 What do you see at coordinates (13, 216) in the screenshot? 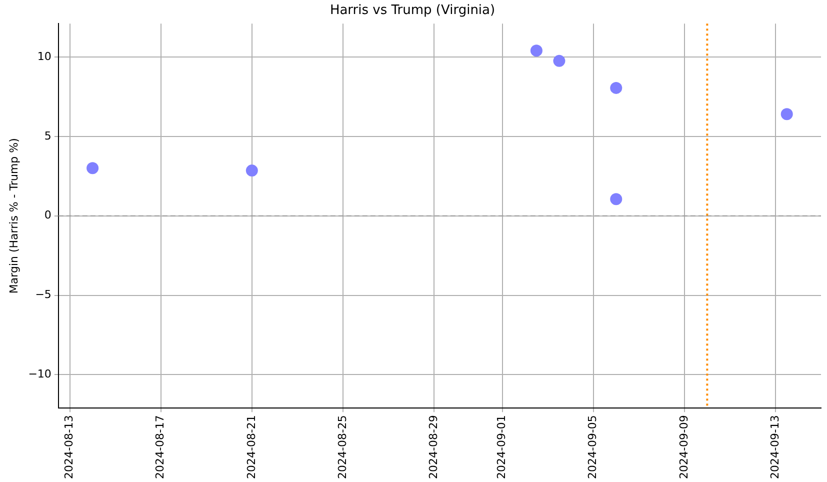
I see `y-axis-title: Margin (Harris % - Trump %)` at bounding box center [13, 216].